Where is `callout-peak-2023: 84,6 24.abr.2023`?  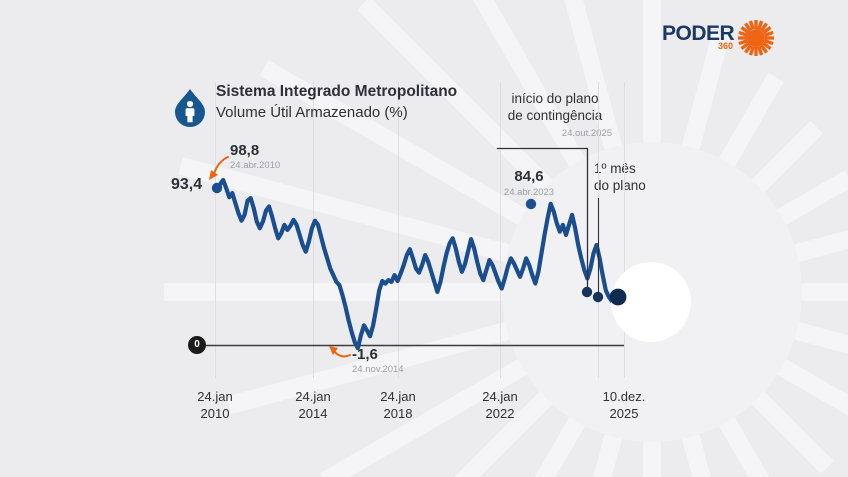 callout-peak-2023: 84,6 24.abr.2023 is located at coordinates (529, 183).